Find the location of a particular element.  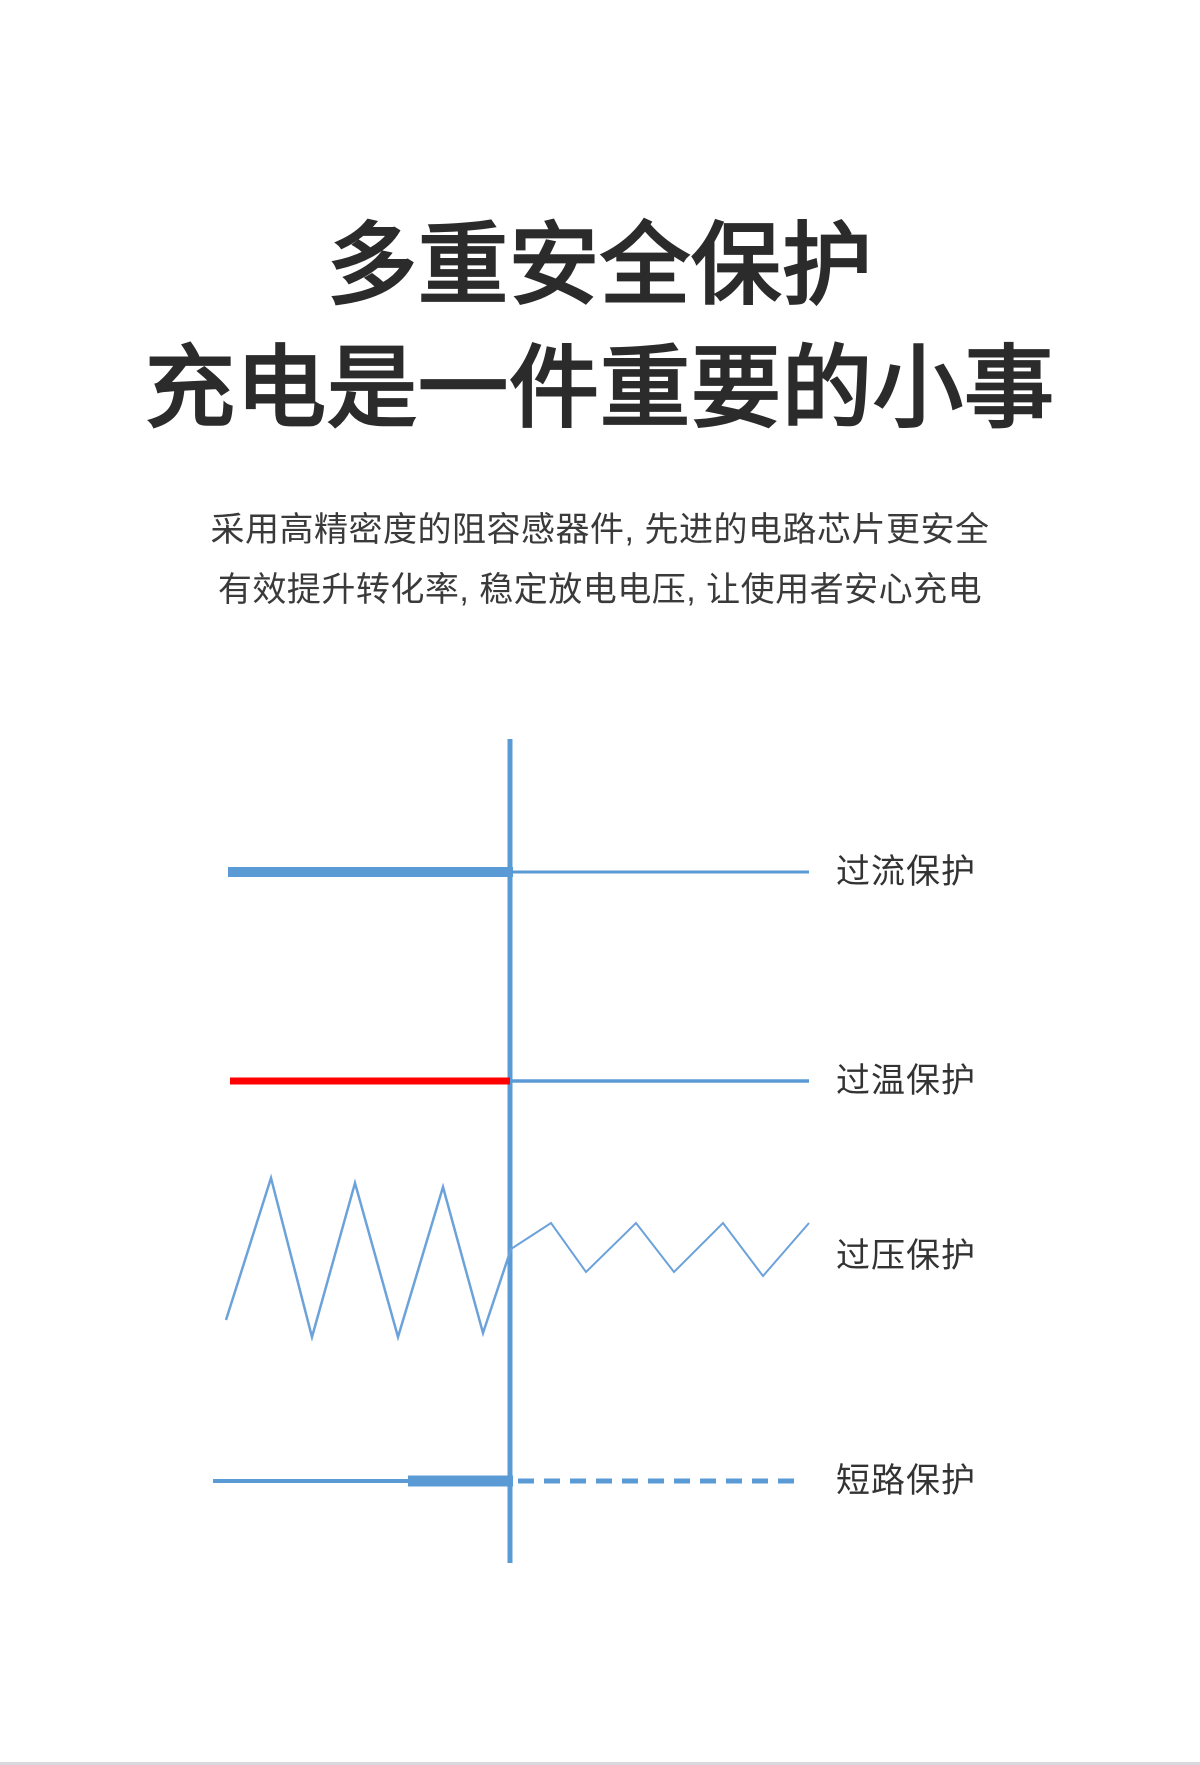

bottom-divider is located at coordinates (600, 1763).